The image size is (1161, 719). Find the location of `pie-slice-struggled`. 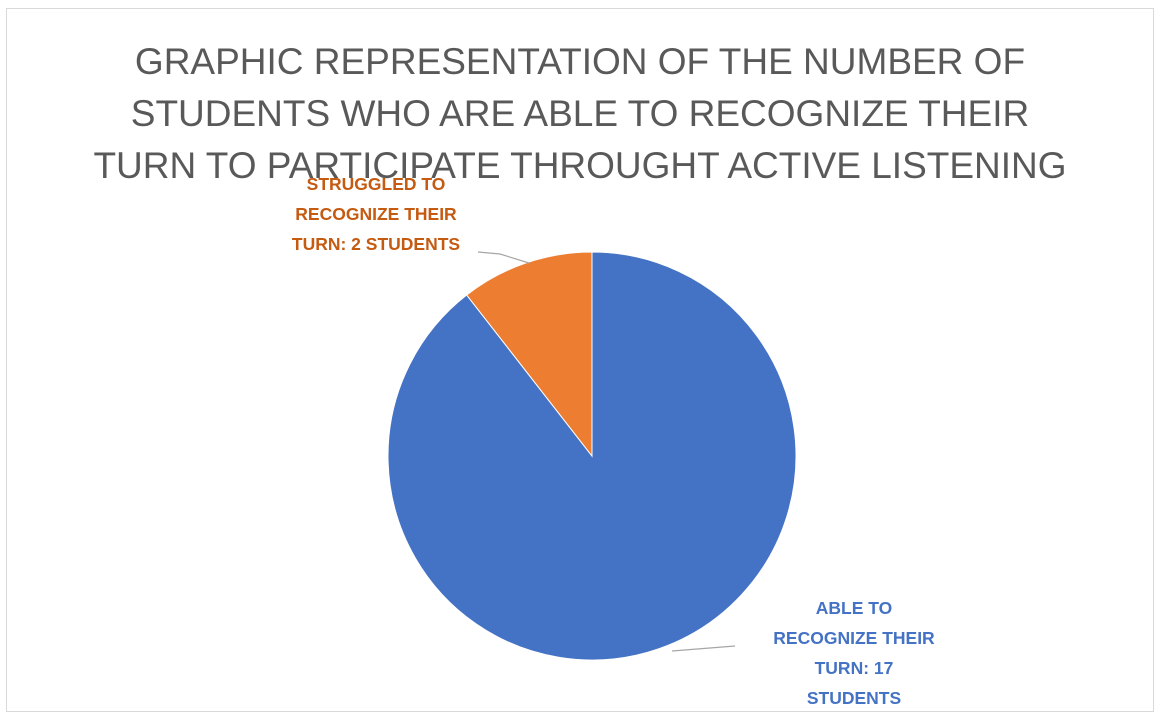

pie-slice-struggled is located at coordinates (529, 354).